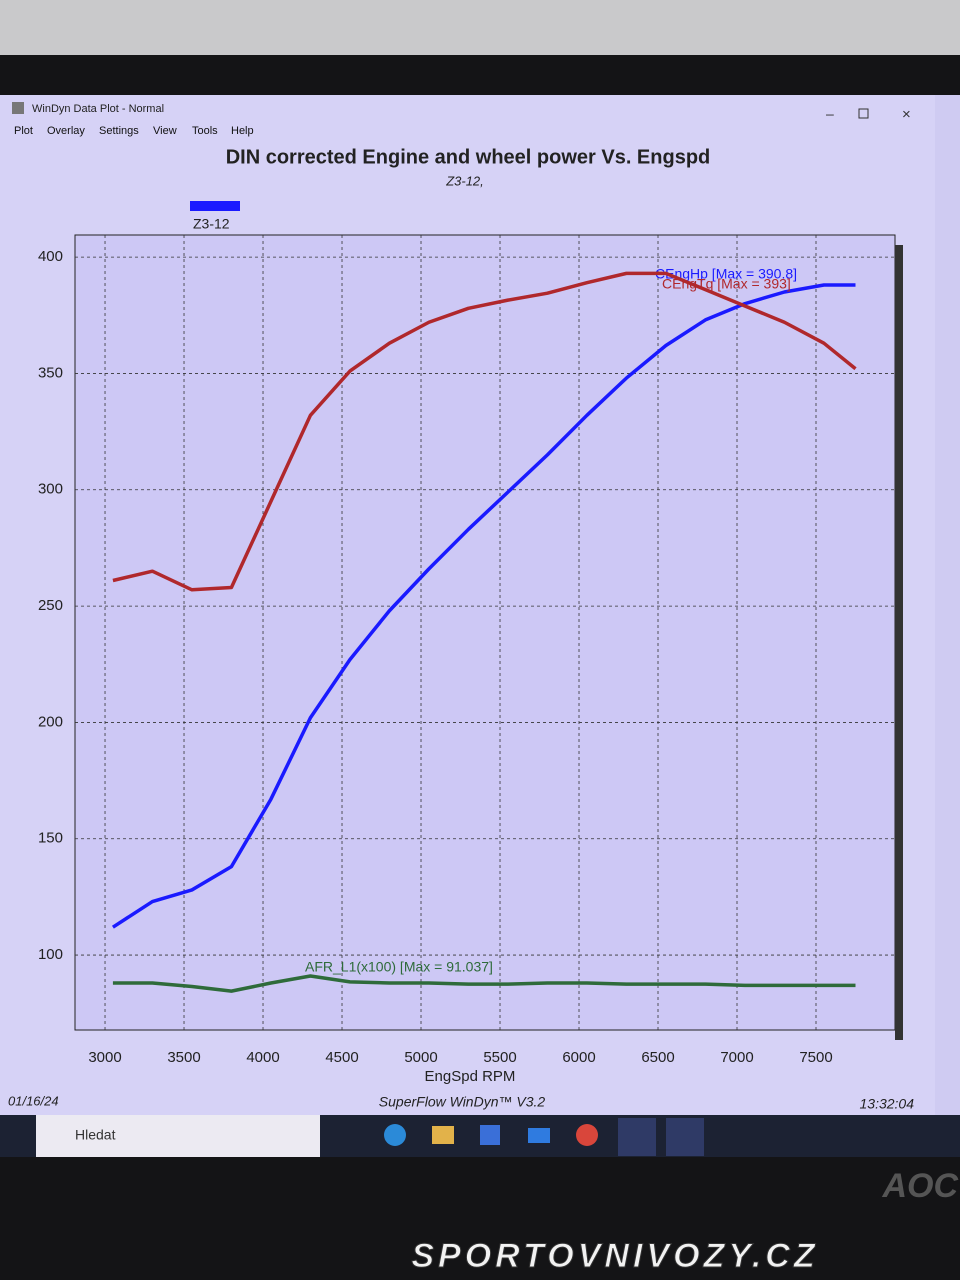 This screenshot has width=960, height=1280. What do you see at coordinates (399, 967) in the screenshot?
I see `series-label: AFR_L1(x100) [Max = 91.037]` at bounding box center [399, 967].